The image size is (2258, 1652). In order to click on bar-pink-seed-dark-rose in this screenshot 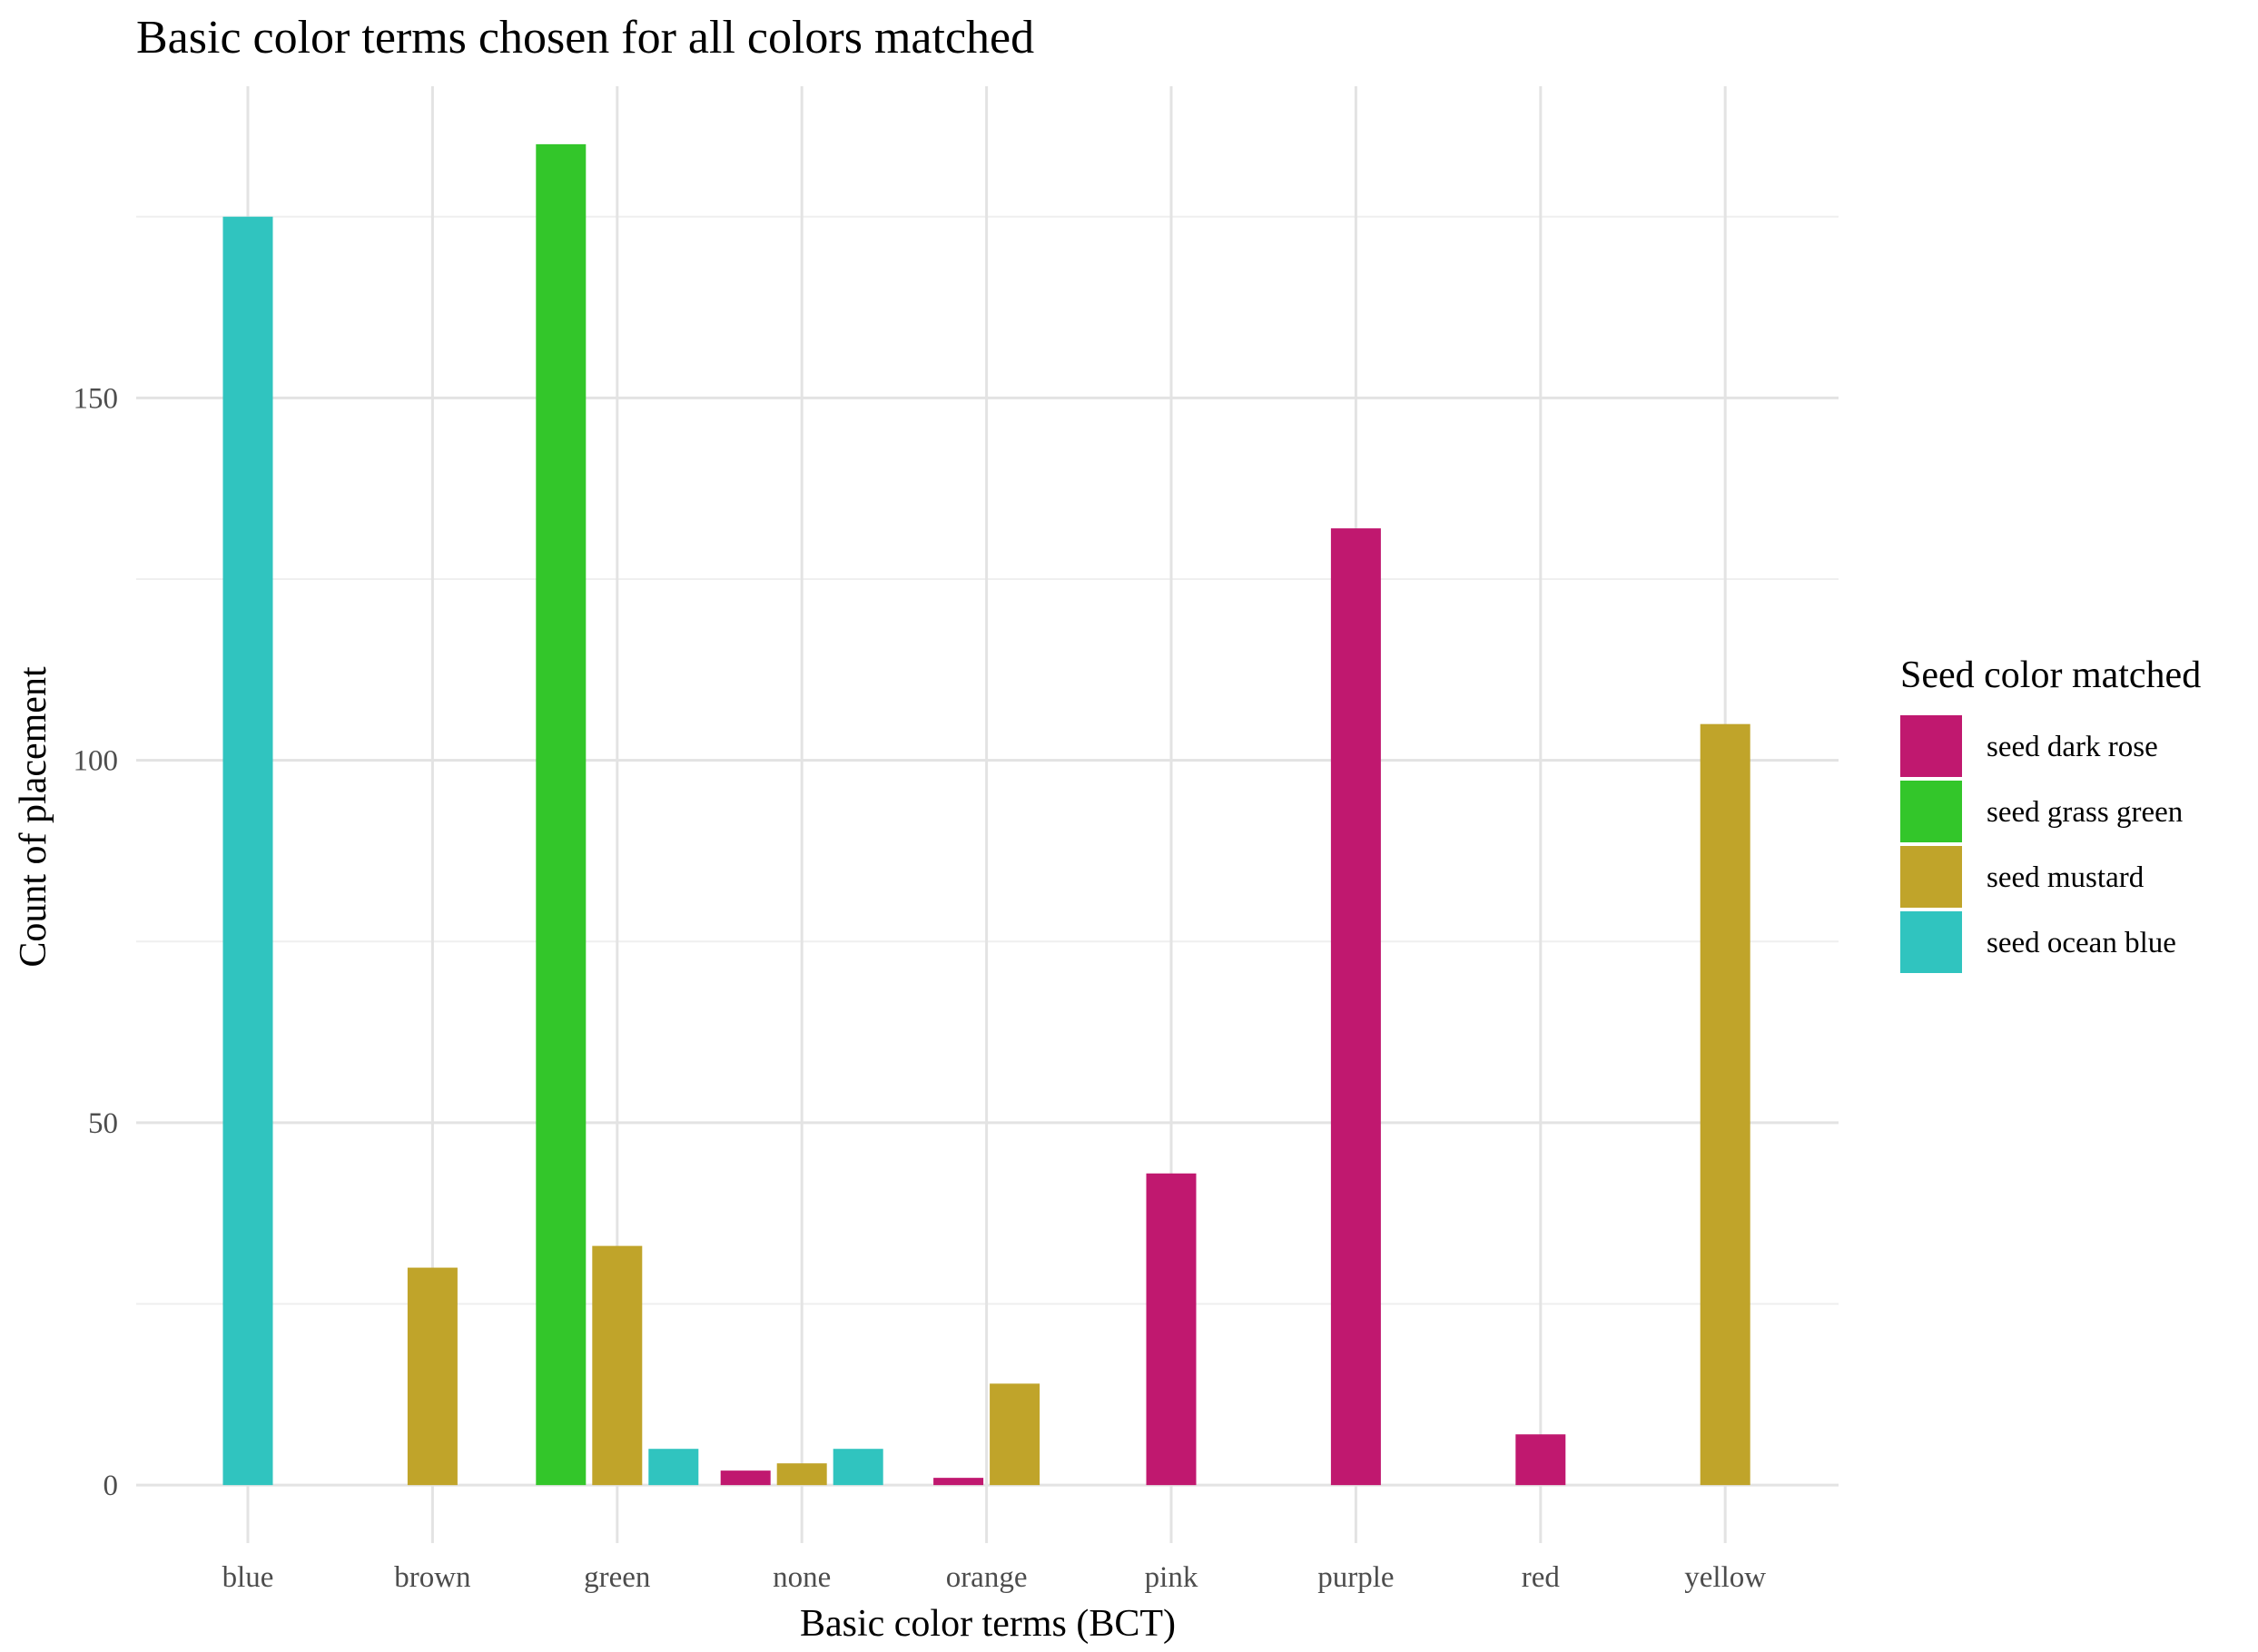, I will do `click(1172, 1329)`.